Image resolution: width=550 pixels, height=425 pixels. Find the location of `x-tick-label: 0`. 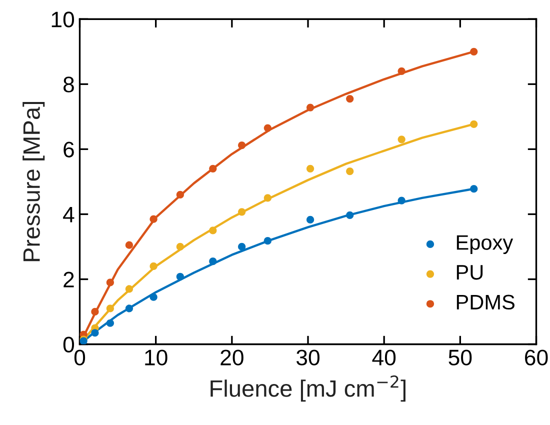

x-tick-label: 0 is located at coordinates (80, 358).